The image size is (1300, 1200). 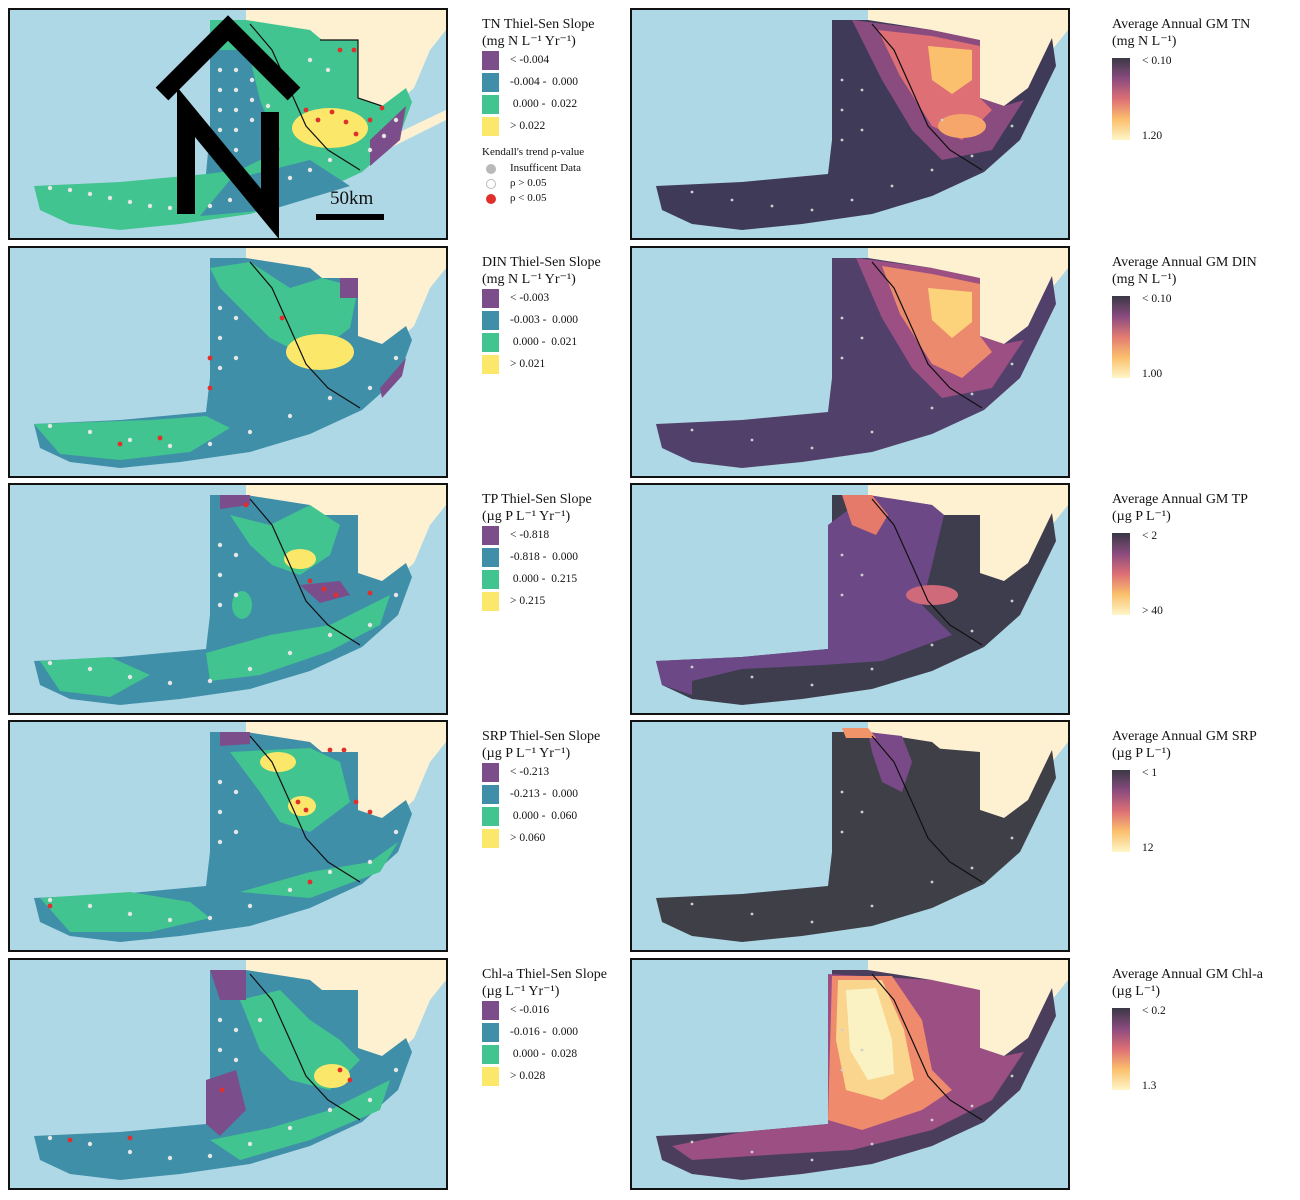 What do you see at coordinates (554, 1055) in the screenshot?
I see `chla-class-3: 0.000 - 0.028` at bounding box center [554, 1055].